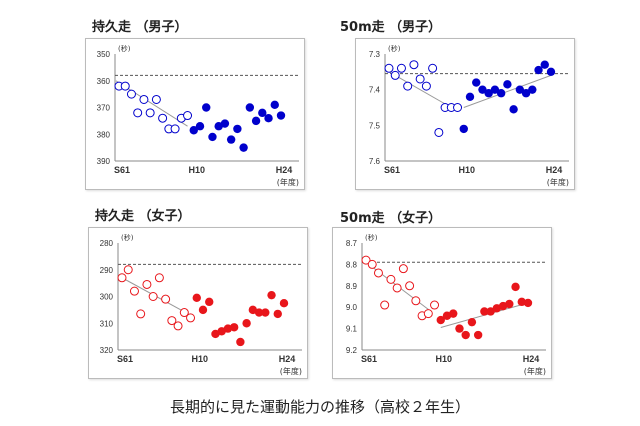 The width and height of the screenshot is (640, 426). What do you see at coordinates (375, 54) in the screenshot?
I see `y-tick-label: 7.3` at bounding box center [375, 54].